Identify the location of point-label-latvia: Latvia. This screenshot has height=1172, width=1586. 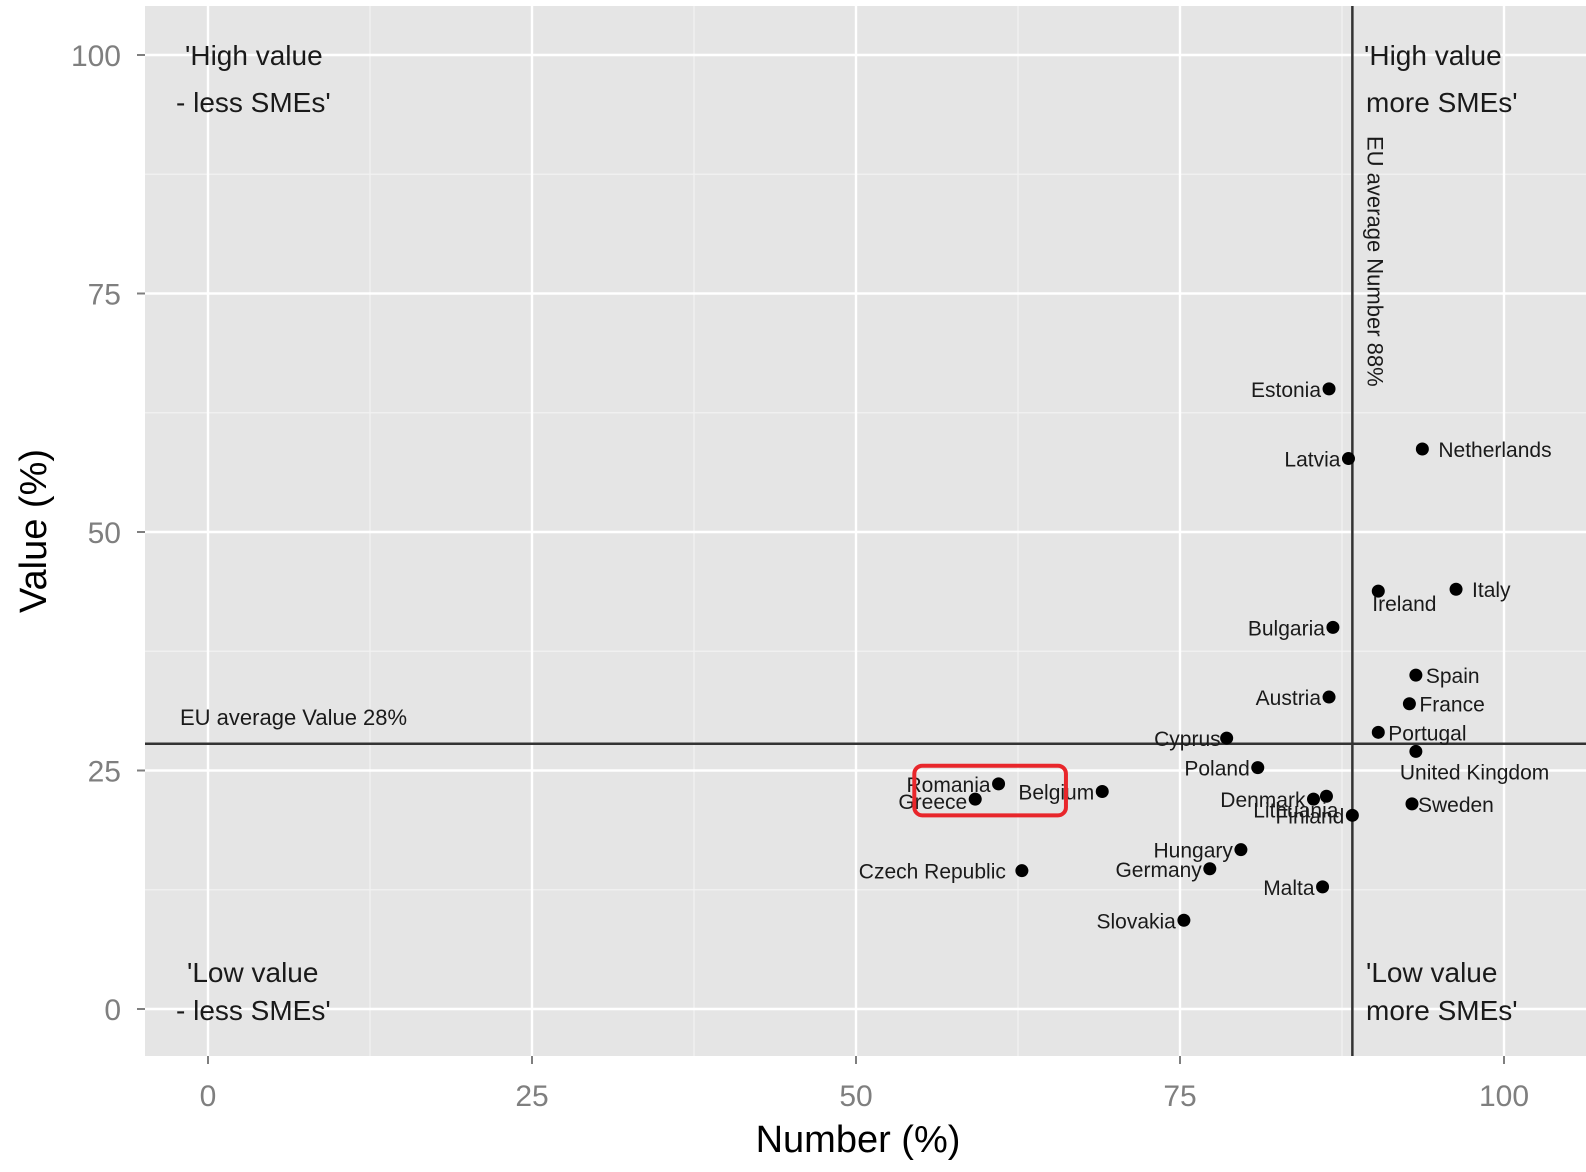
(1312, 460).